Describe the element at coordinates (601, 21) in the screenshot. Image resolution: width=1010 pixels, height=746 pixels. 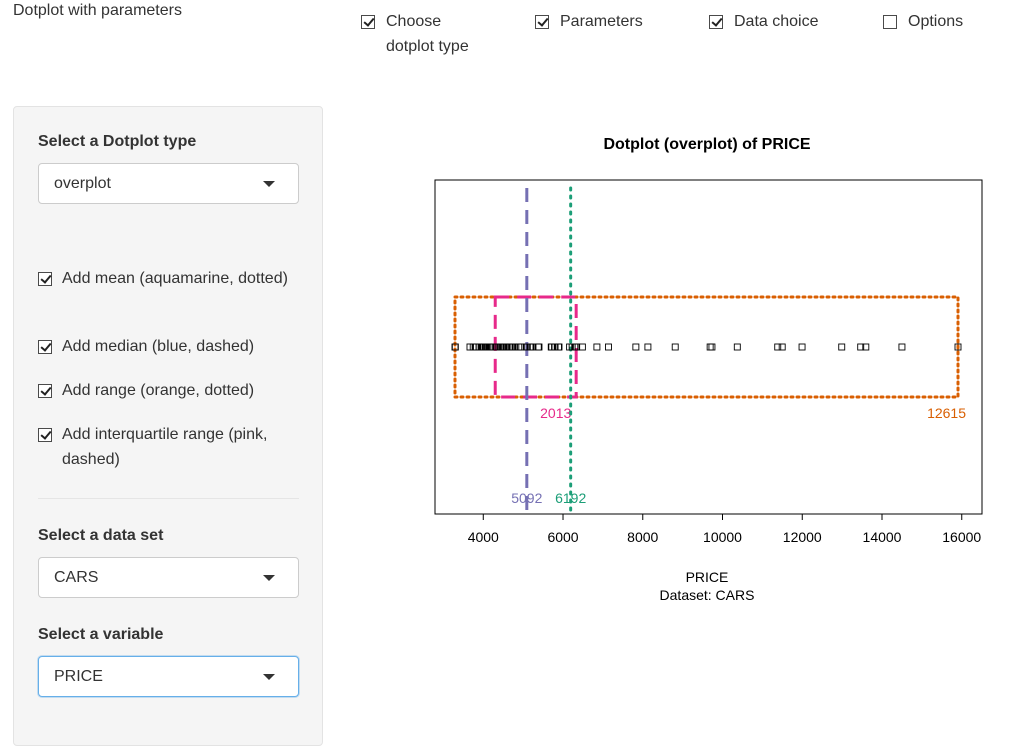
I see `toggle-label: Parameters` at that location.